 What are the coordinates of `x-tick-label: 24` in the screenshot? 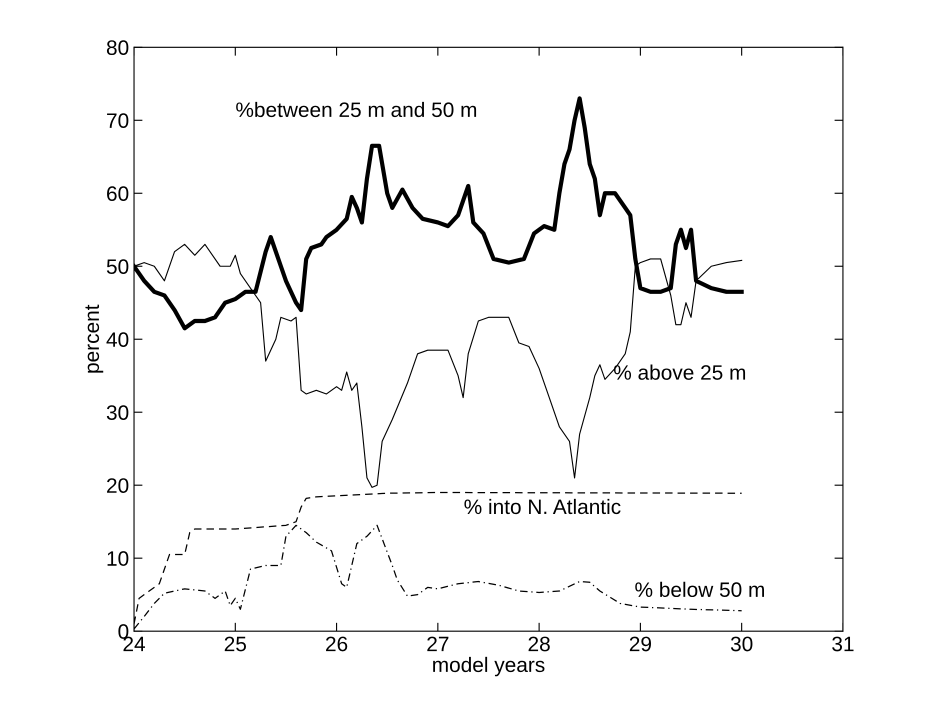 It's located at (134, 644).